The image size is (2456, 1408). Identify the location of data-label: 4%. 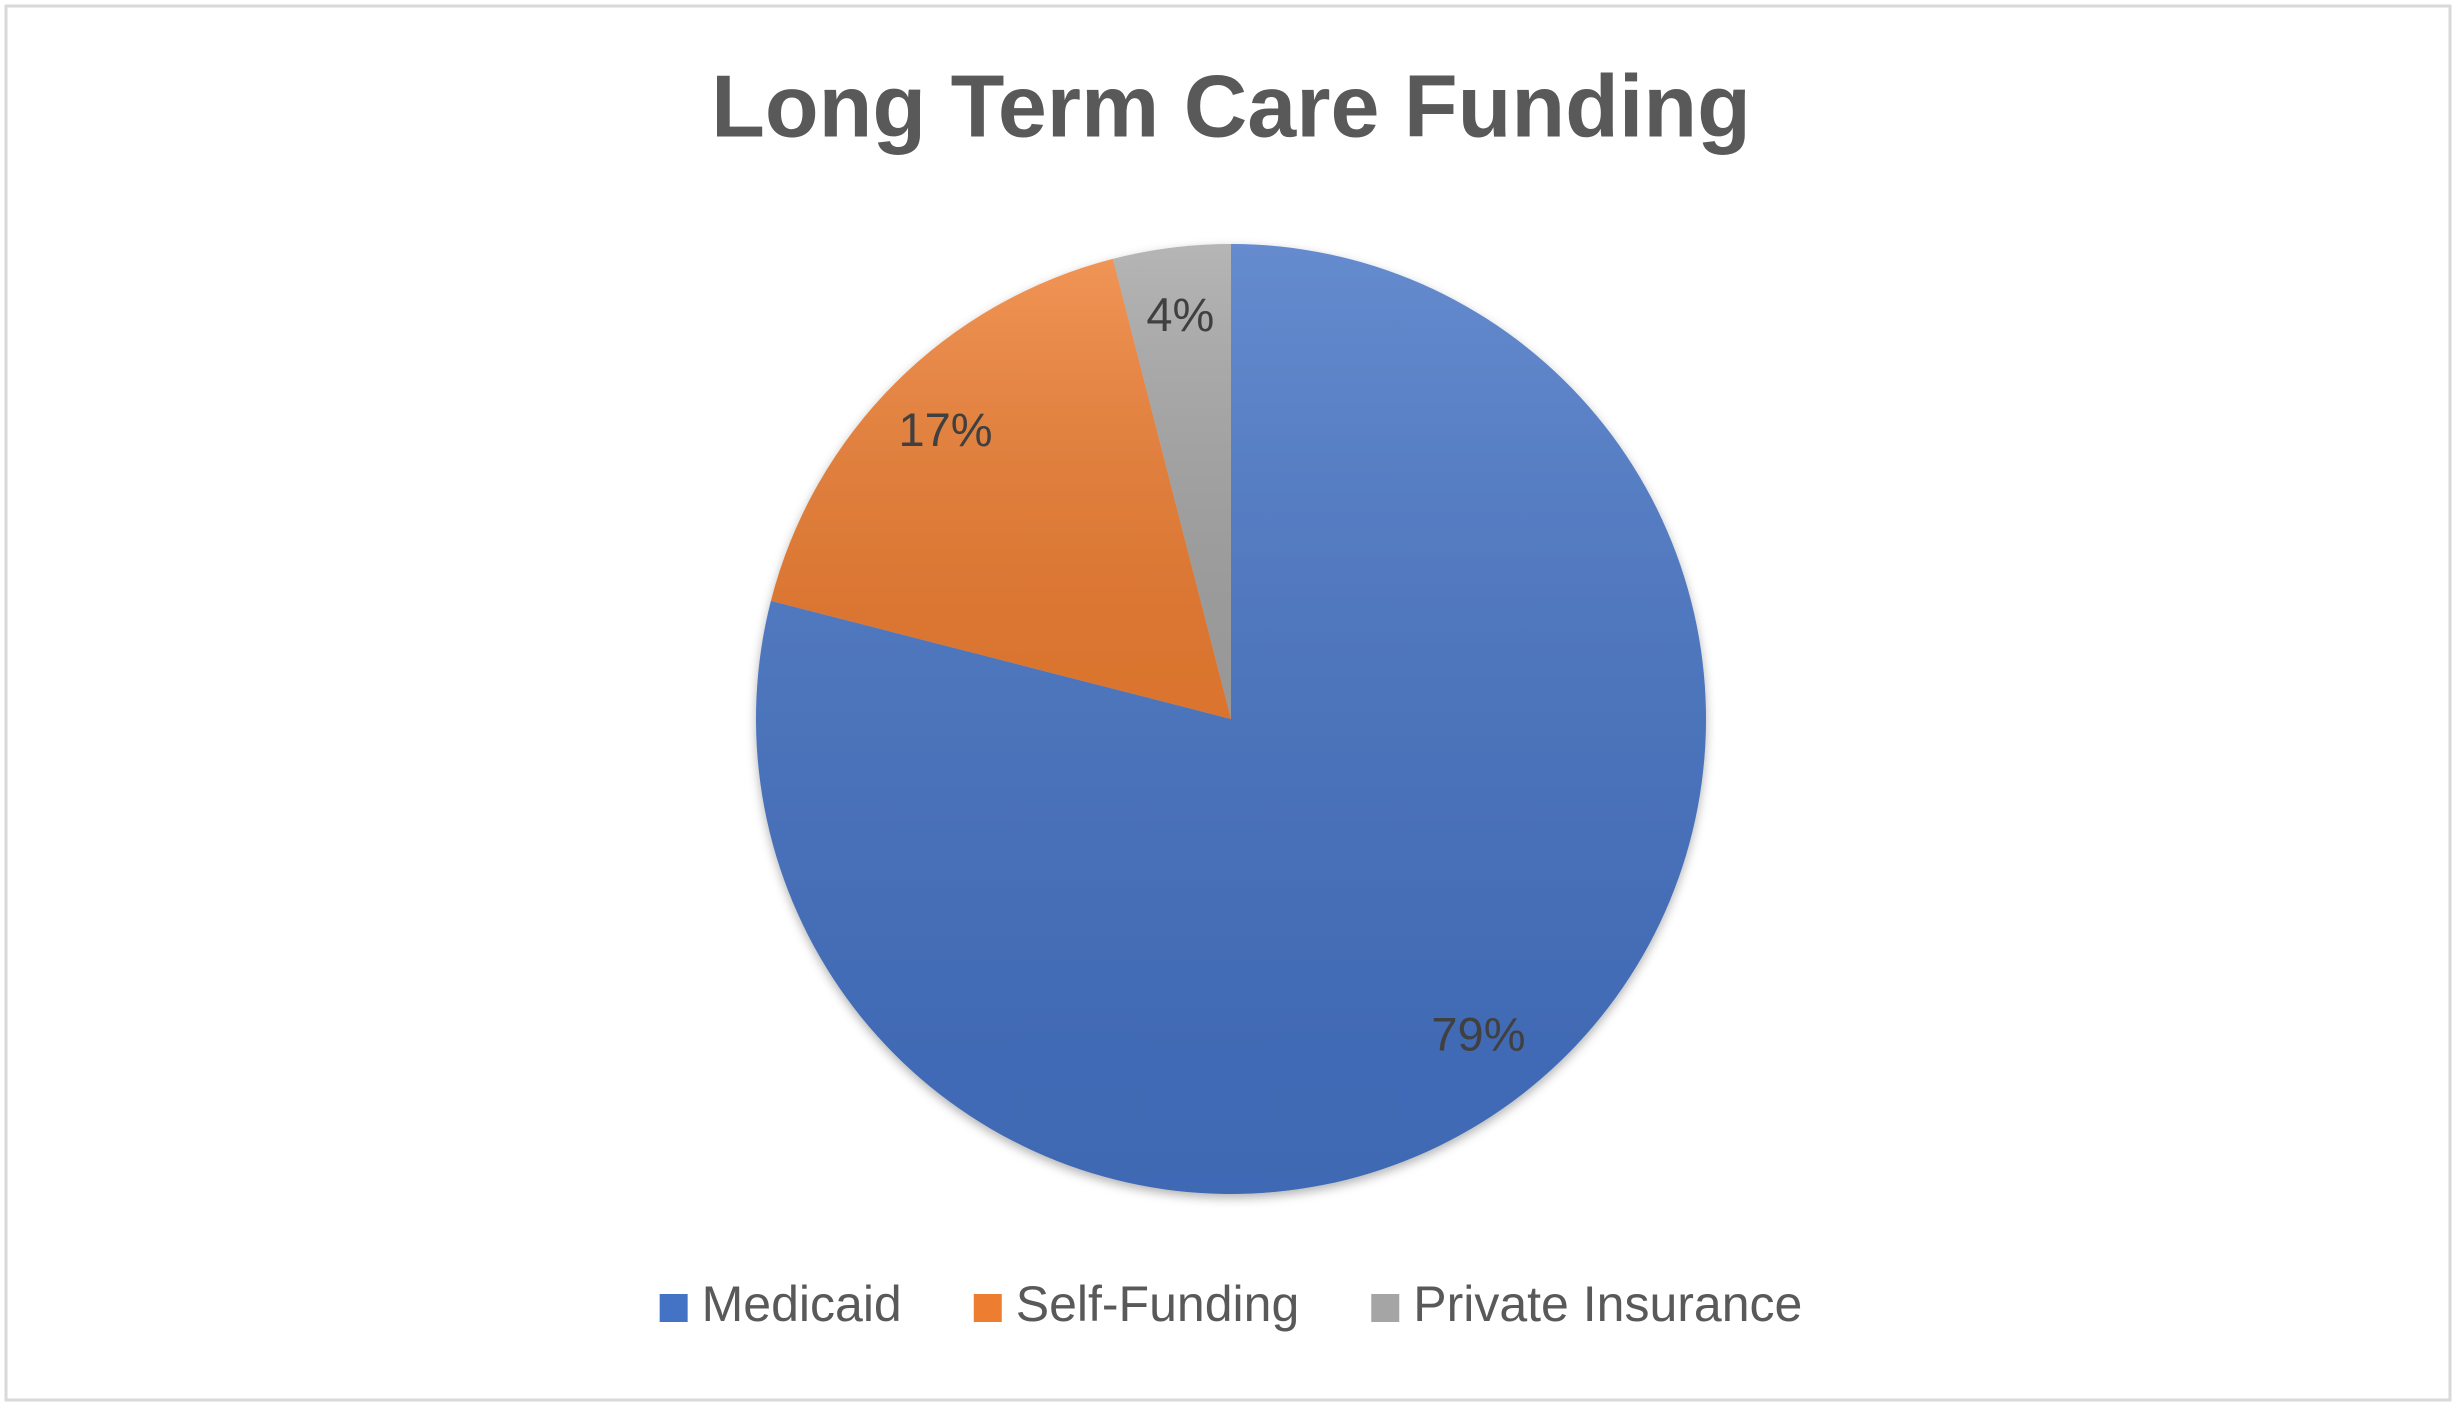
(1180, 314).